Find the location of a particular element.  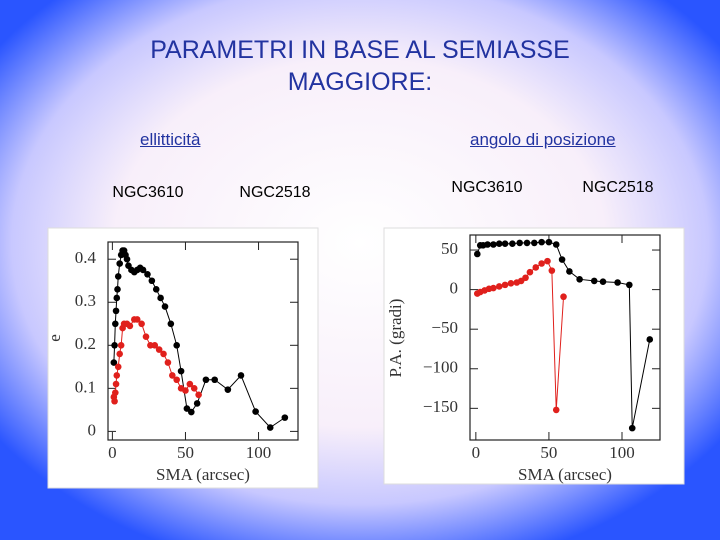

y-tick-label: 0.2 is located at coordinates (85, 343).